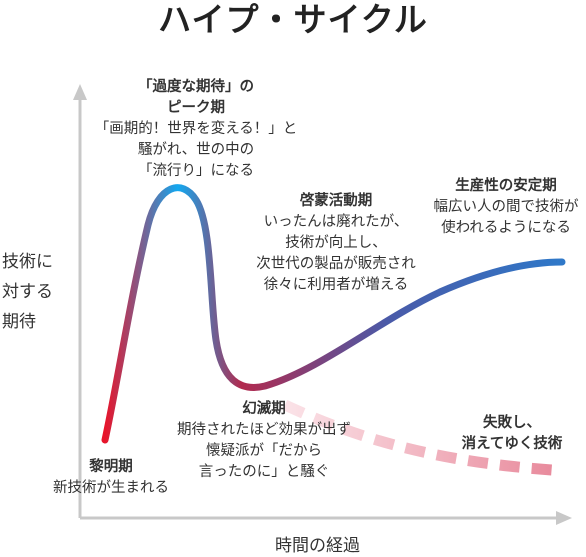  I want to click on x-axis-label: 時間の経過, so click(317, 546).